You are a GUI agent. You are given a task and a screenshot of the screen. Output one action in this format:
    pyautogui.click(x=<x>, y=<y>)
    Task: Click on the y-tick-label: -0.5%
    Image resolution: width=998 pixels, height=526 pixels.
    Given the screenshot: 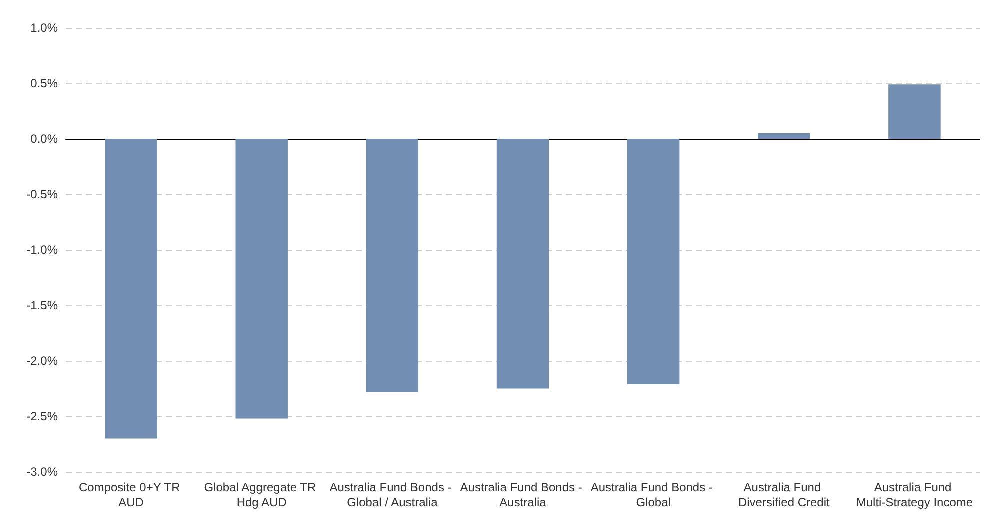 What is the action you would take?
    pyautogui.click(x=42, y=195)
    